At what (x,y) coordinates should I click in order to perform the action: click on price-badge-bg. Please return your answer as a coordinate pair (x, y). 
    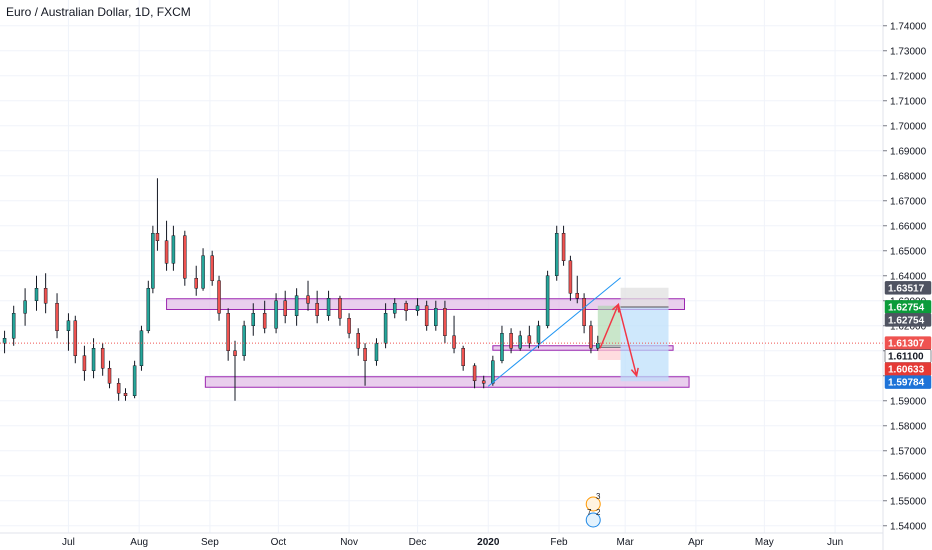
    Looking at the image, I should click on (908, 382).